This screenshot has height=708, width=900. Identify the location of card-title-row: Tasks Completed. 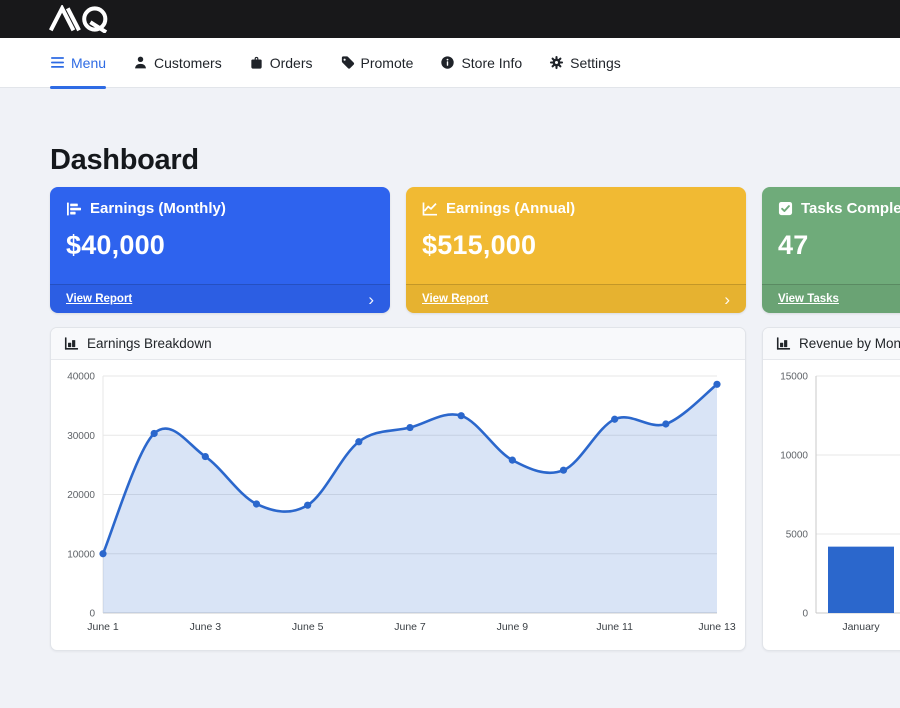
(839, 208).